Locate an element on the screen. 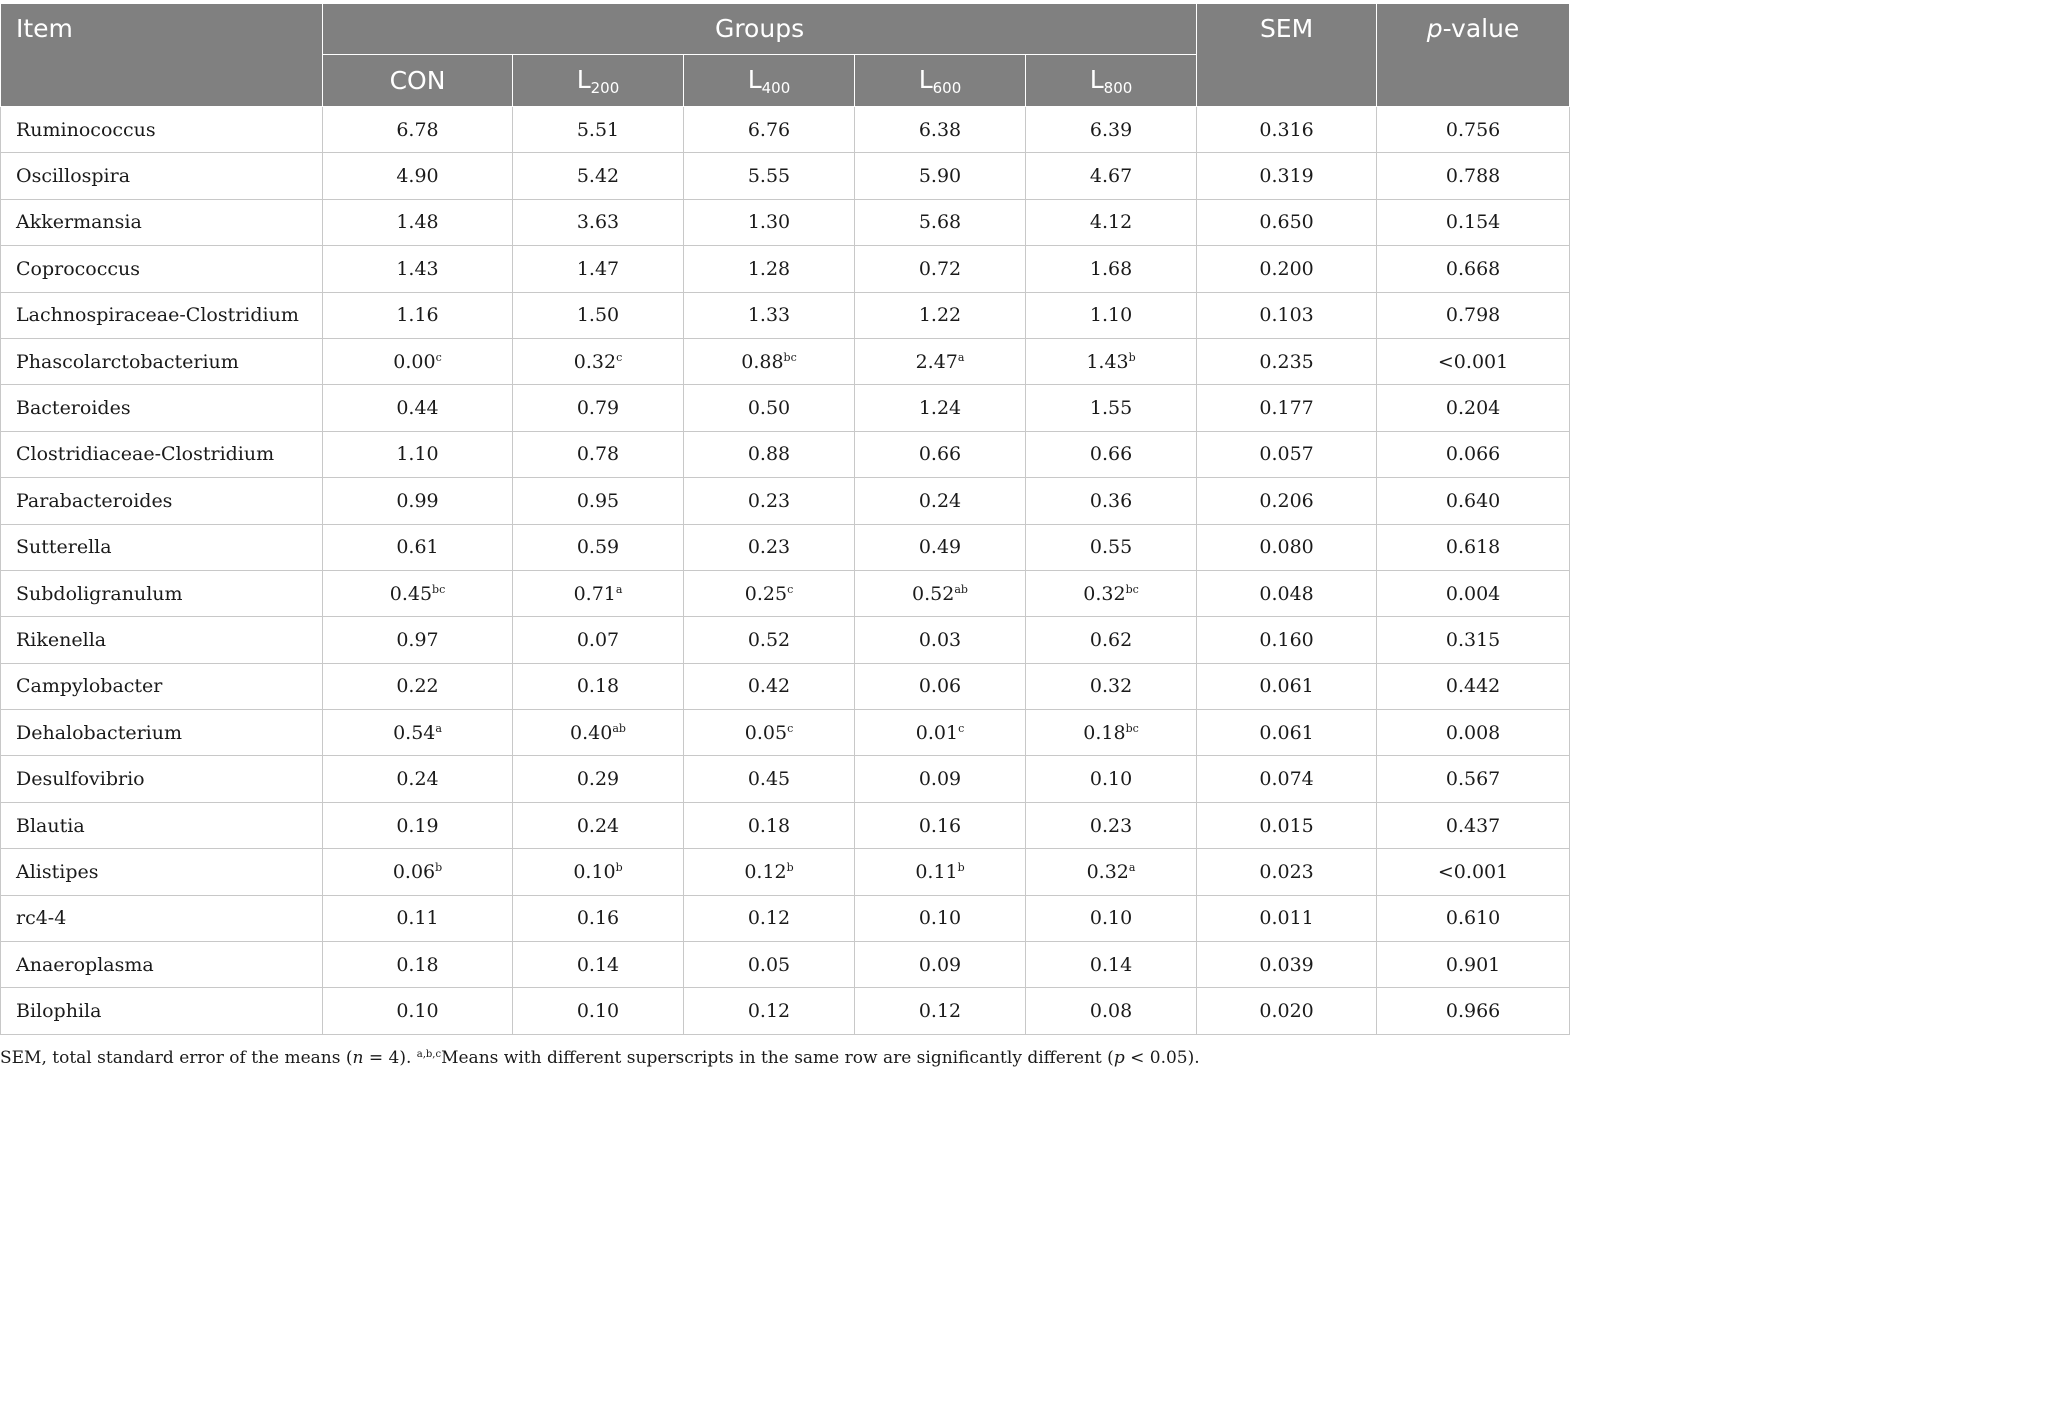 This screenshot has height=1421, width=2068. row-sem: 0.061 is located at coordinates (1287, 733).